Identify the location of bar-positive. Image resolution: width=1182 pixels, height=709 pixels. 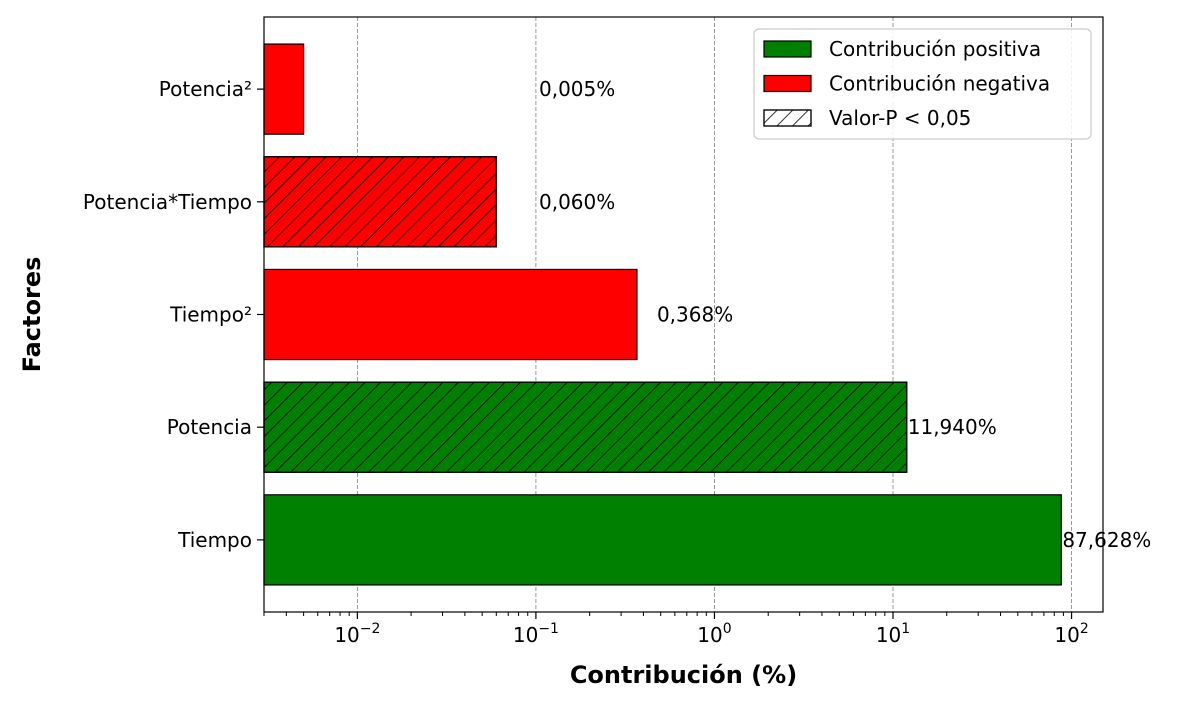
(662, 540).